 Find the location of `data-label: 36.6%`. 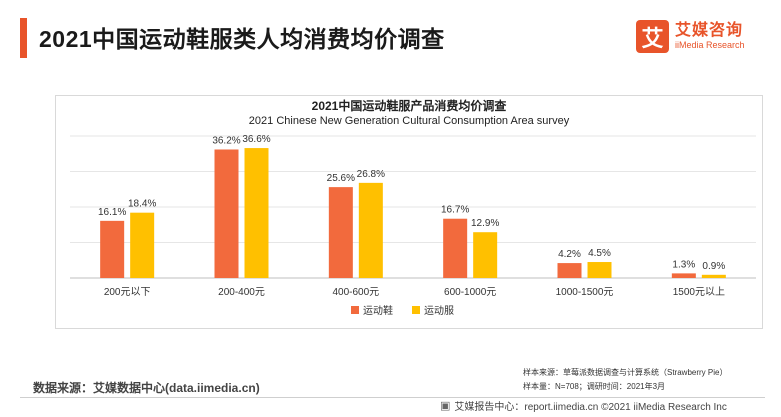

data-label: 36.6% is located at coordinates (256, 139).